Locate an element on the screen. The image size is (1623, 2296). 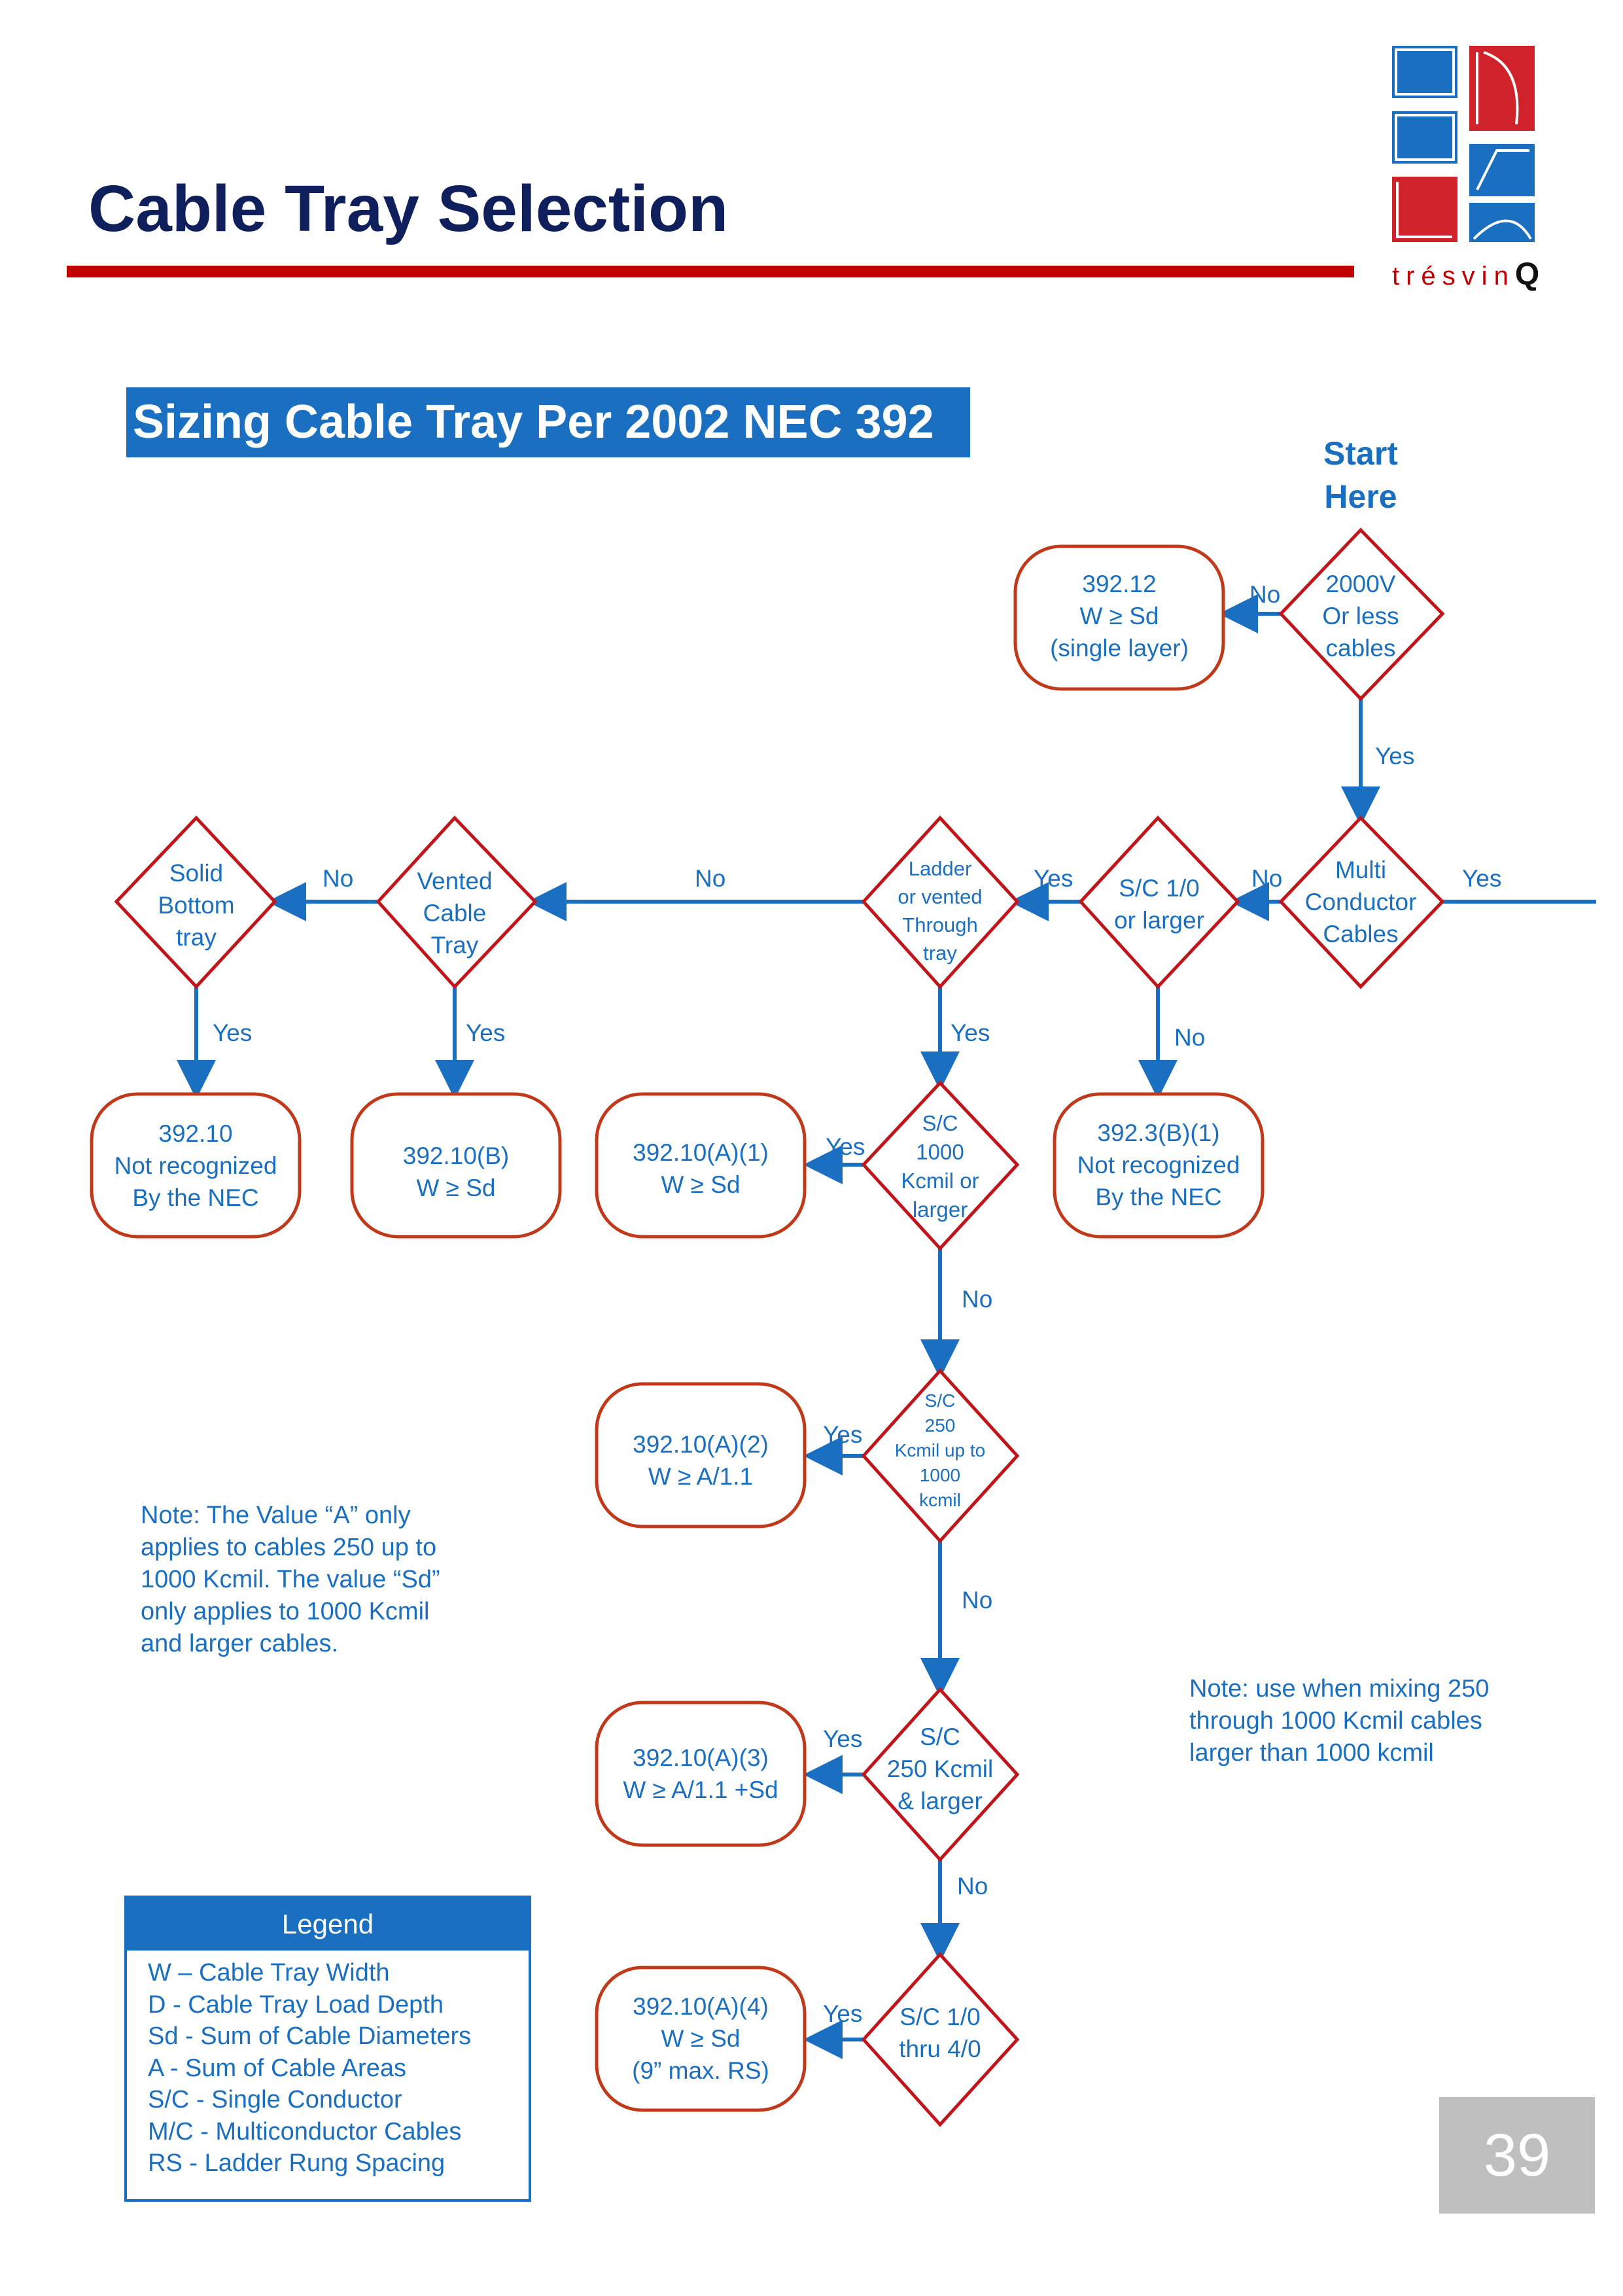
legend-item: A - Sum of Cable Areas is located at coordinates (339, 2069).